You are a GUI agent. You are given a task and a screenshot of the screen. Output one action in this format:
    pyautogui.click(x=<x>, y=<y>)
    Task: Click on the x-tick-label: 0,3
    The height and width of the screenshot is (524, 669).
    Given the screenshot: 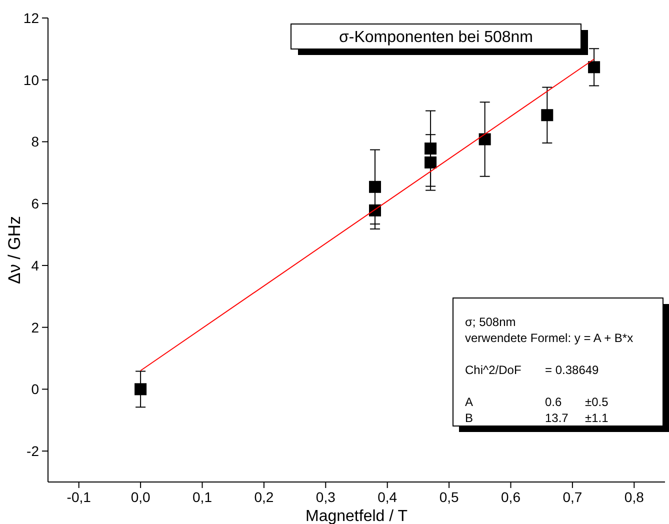 What is the action you would take?
    pyautogui.click(x=326, y=497)
    